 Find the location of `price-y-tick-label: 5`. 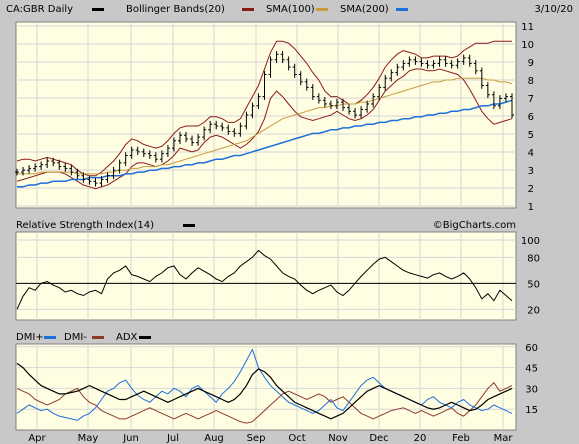

price-y-tick-label: 5 is located at coordinates (531, 135).